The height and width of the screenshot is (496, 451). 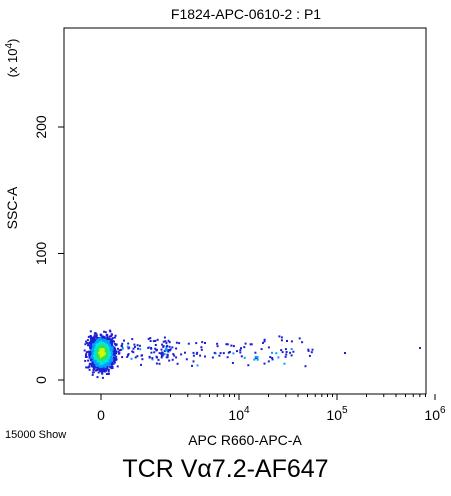 I want to click on y-multiplier-exponent: 4, so click(x=9, y=46).